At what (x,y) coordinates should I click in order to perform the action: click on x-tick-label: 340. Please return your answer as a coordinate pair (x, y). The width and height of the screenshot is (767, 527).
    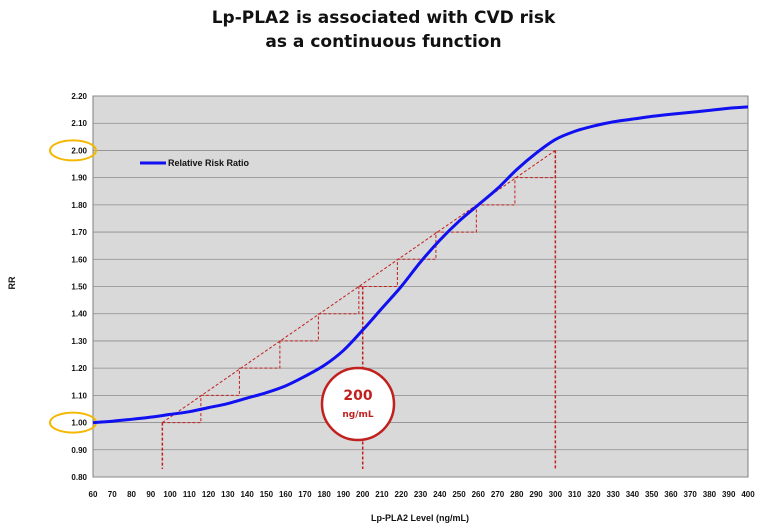
    Looking at the image, I should click on (633, 494).